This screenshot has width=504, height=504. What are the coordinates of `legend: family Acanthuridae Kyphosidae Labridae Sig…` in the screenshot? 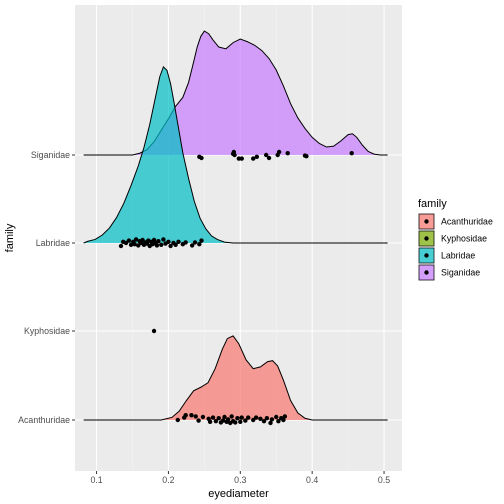 It's located at (455, 239).